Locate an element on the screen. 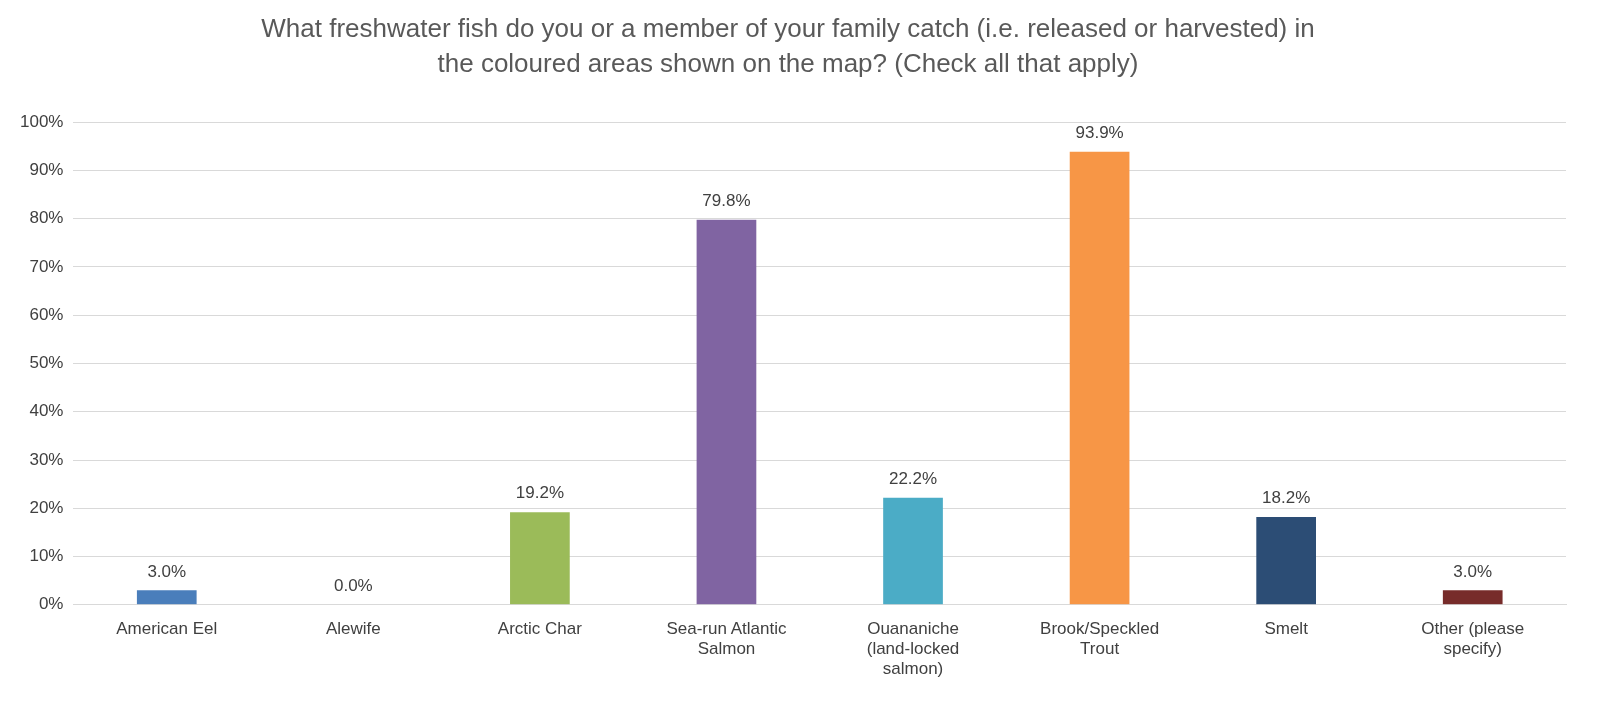  x-tick-label: Smelt is located at coordinates (1286, 628).